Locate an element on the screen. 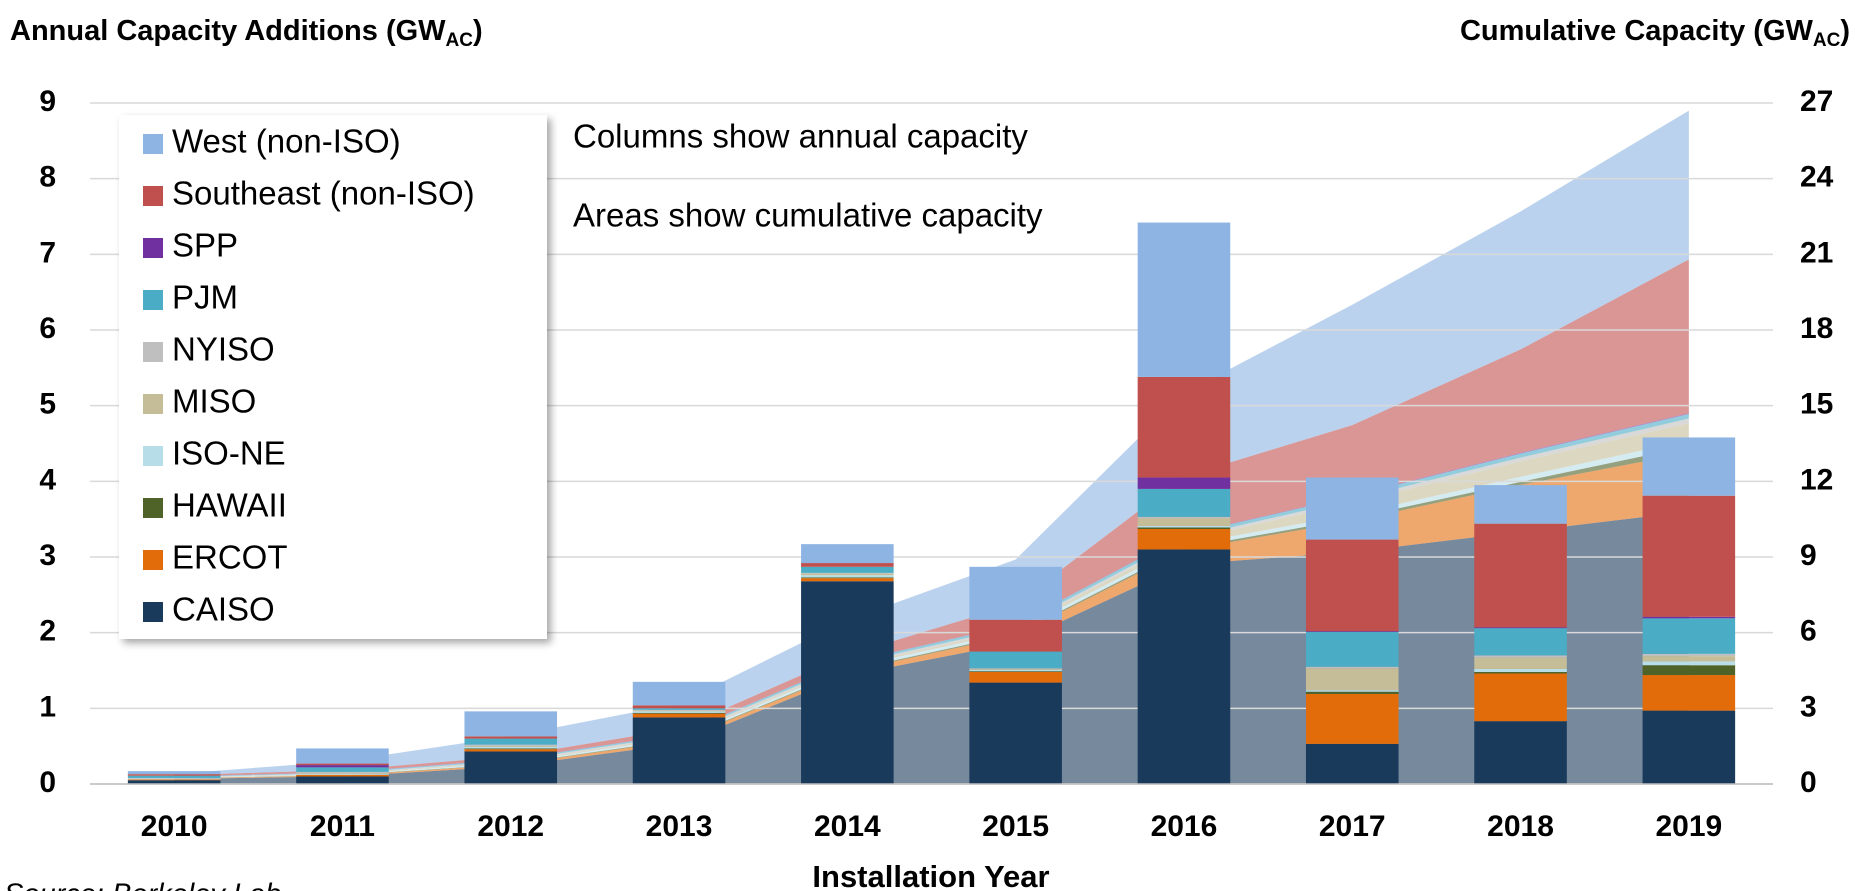  x-axis-title: Installation Year is located at coordinates (930, 875).